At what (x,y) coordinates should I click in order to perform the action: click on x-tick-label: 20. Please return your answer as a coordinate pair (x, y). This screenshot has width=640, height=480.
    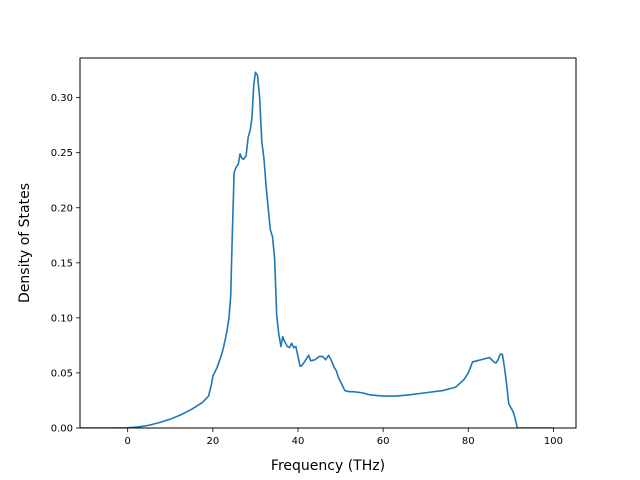
    Looking at the image, I should click on (212, 441).